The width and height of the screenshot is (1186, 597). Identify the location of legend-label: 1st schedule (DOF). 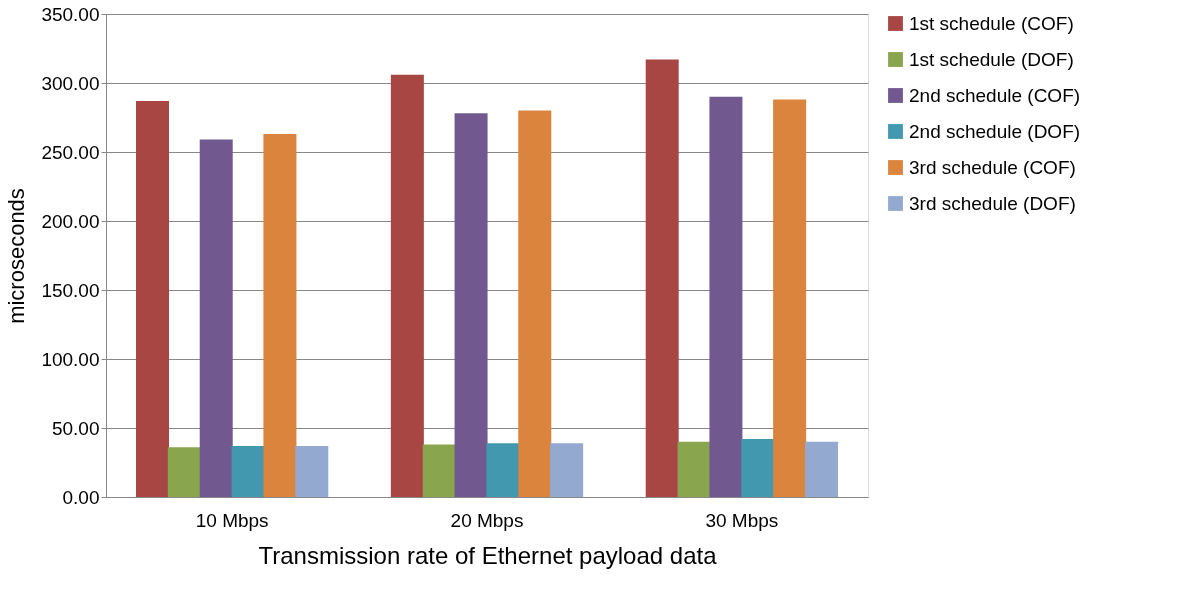
(991, 59).